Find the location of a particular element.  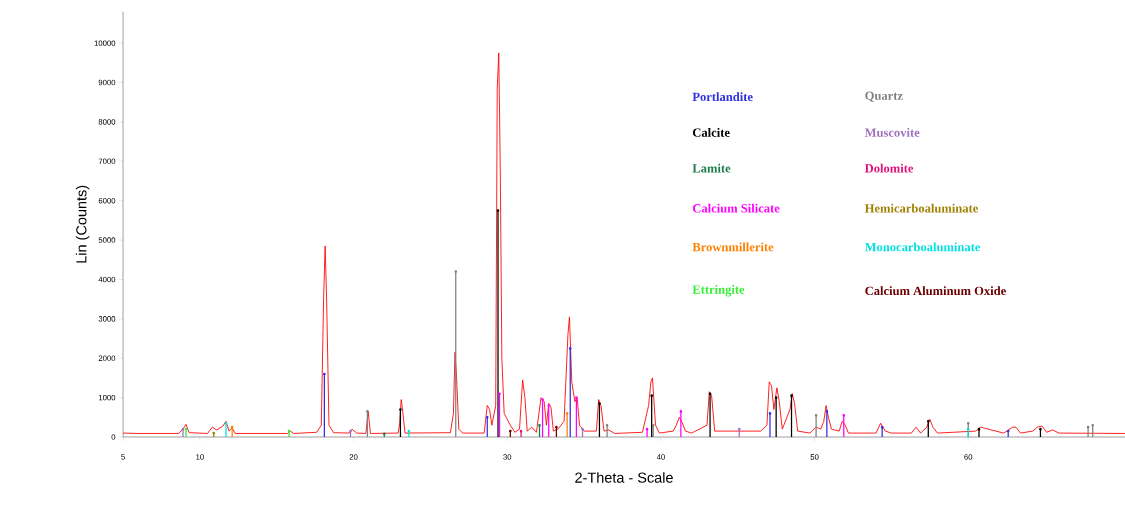

text: Portlandite is located at coordinates (722, 97).